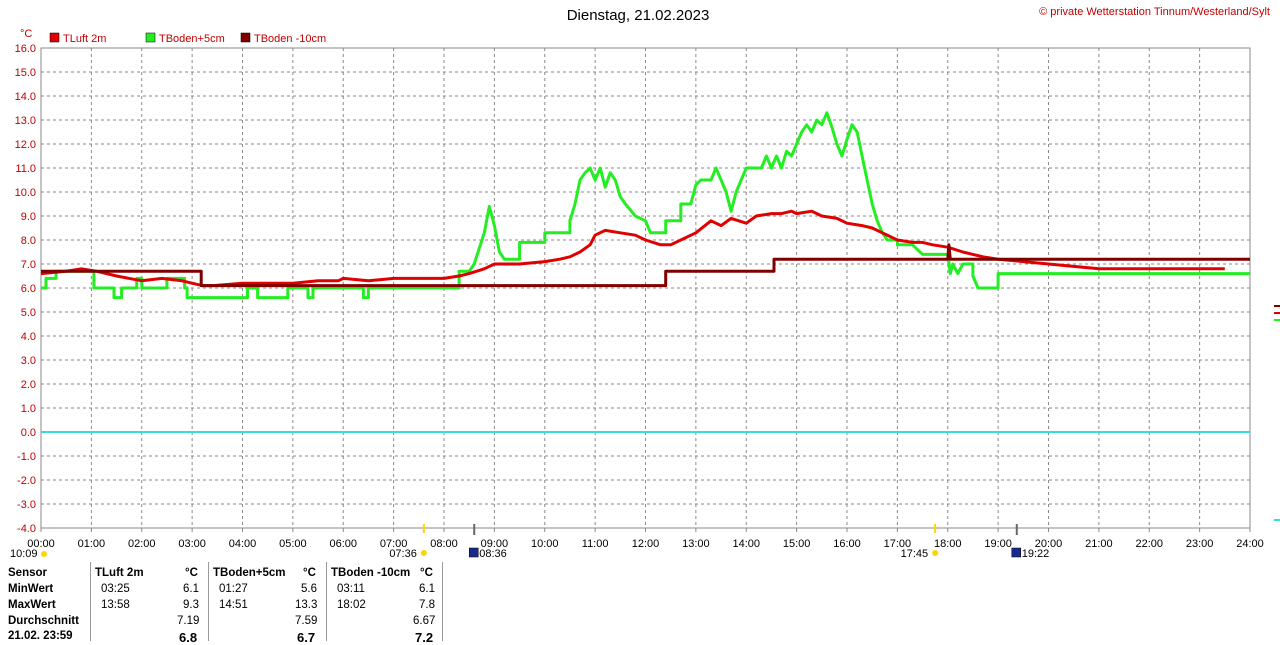  Describe the element at coordinates (28, 433) in the screenshot. I see `y-tick-label: 0.0` at that location.